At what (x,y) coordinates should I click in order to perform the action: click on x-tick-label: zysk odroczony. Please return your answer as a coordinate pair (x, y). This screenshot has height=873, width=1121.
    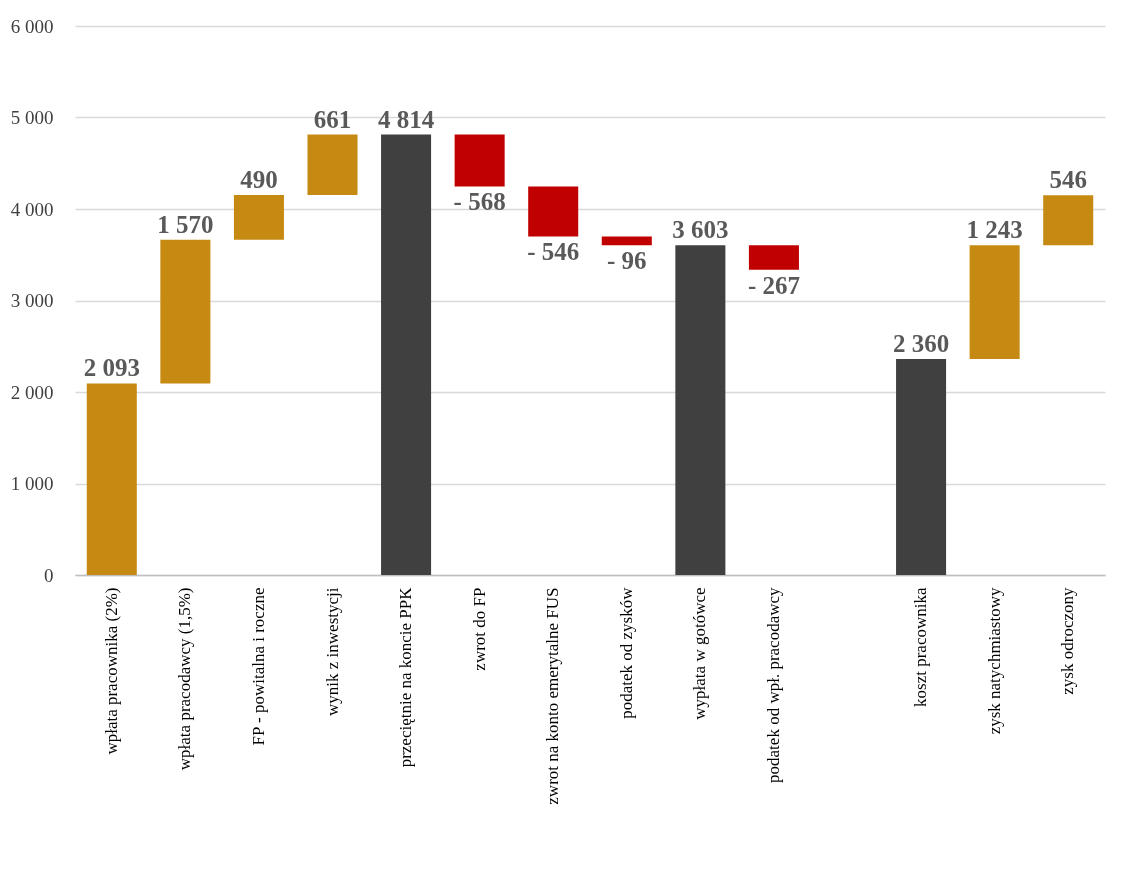
    Looking at the image, I should click on (1068, 641).